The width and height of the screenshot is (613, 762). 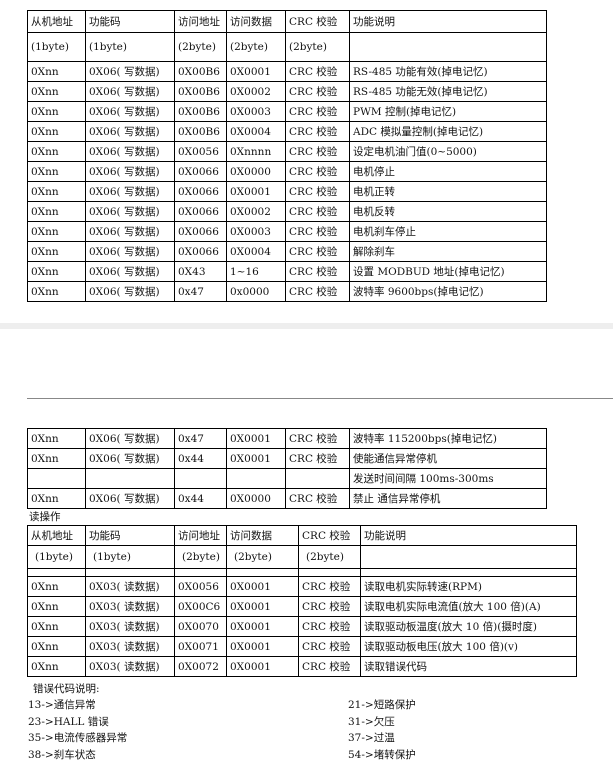 I want to click on table-cell: 电机正转, so click(x=448, y=191).